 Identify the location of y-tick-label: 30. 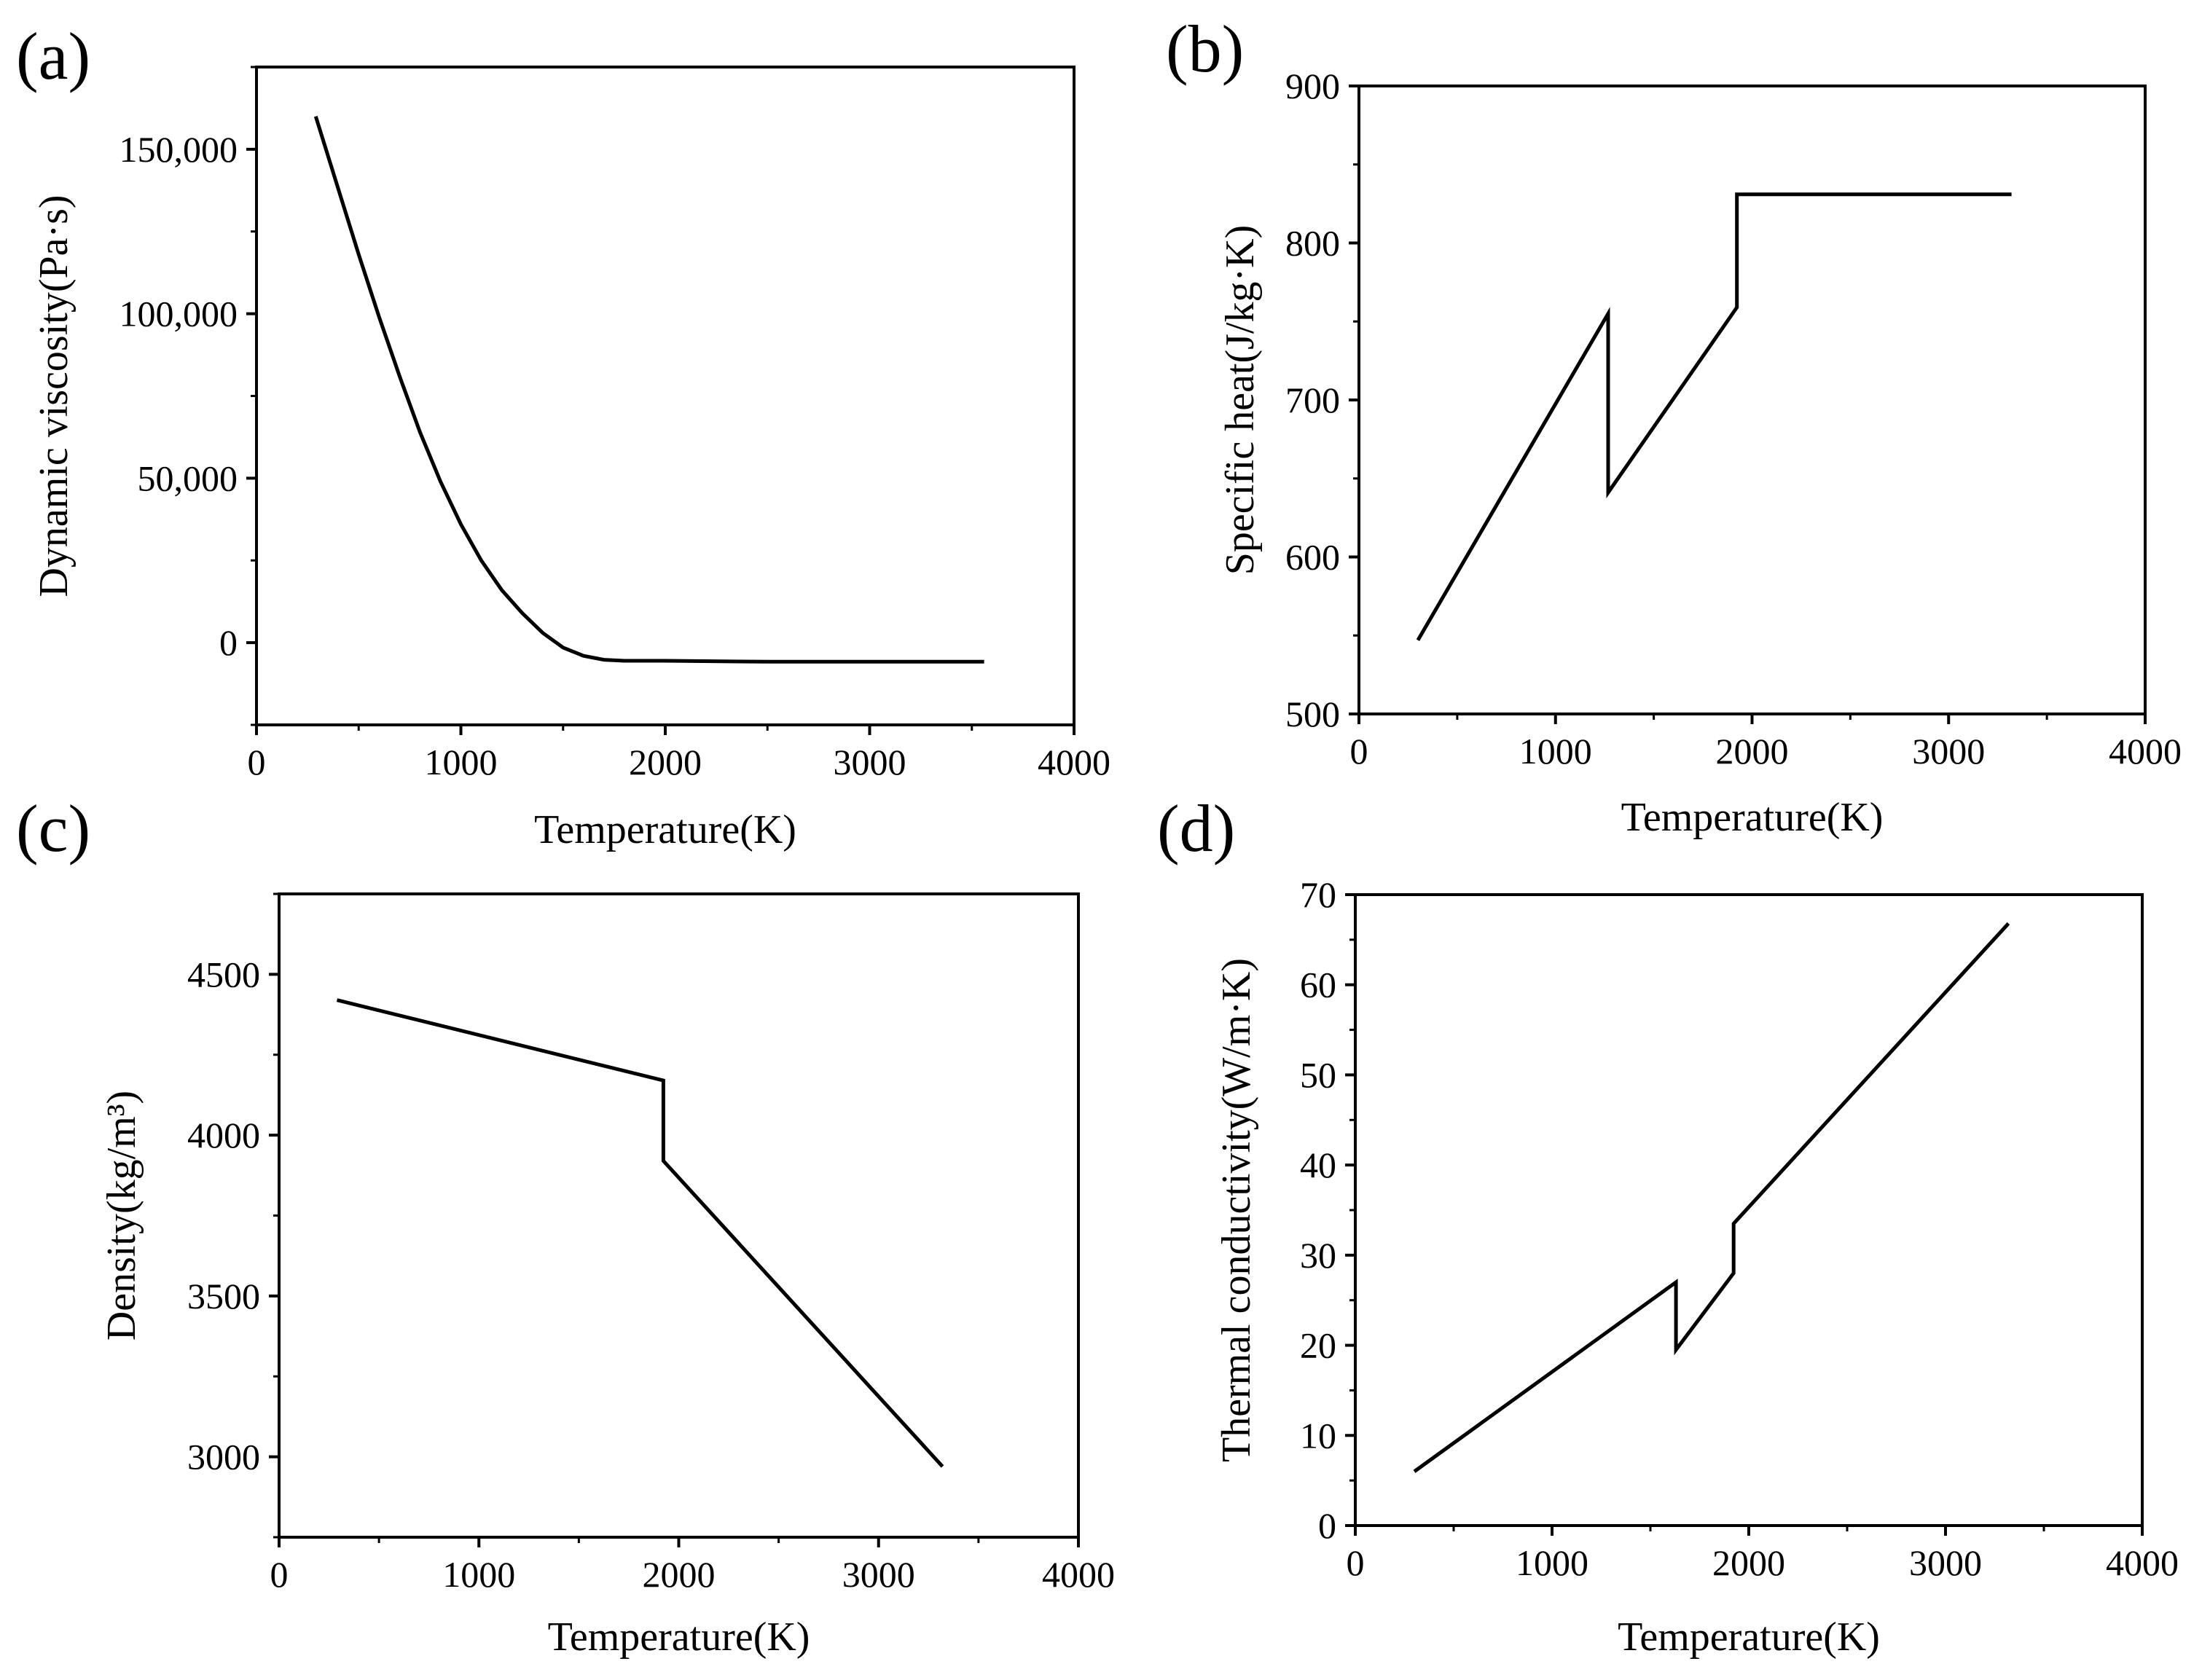
(1318, 1255).